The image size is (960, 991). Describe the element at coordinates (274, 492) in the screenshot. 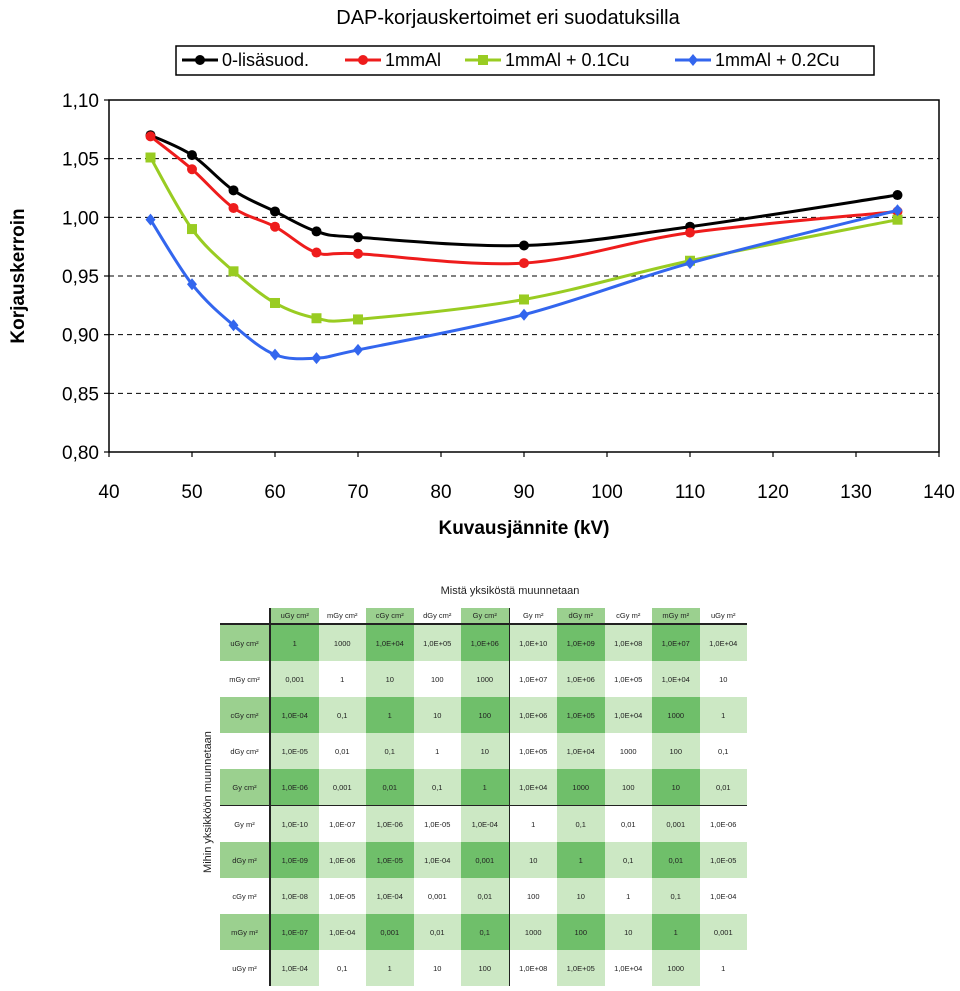

I see `x-tick-label: 60` at that location.